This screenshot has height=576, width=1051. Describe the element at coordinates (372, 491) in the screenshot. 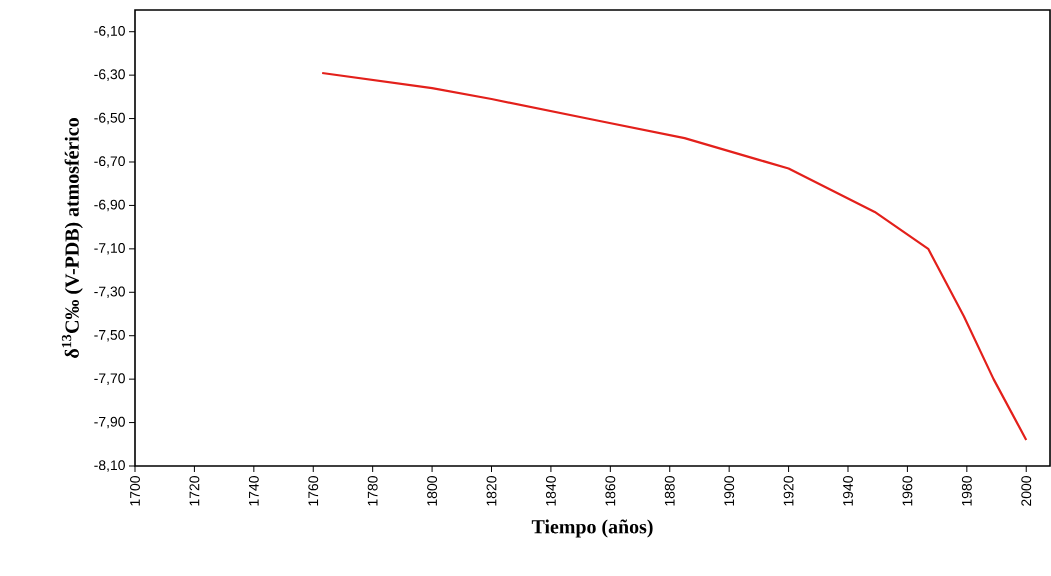

I see `x-tick-label: 1780` at that location.